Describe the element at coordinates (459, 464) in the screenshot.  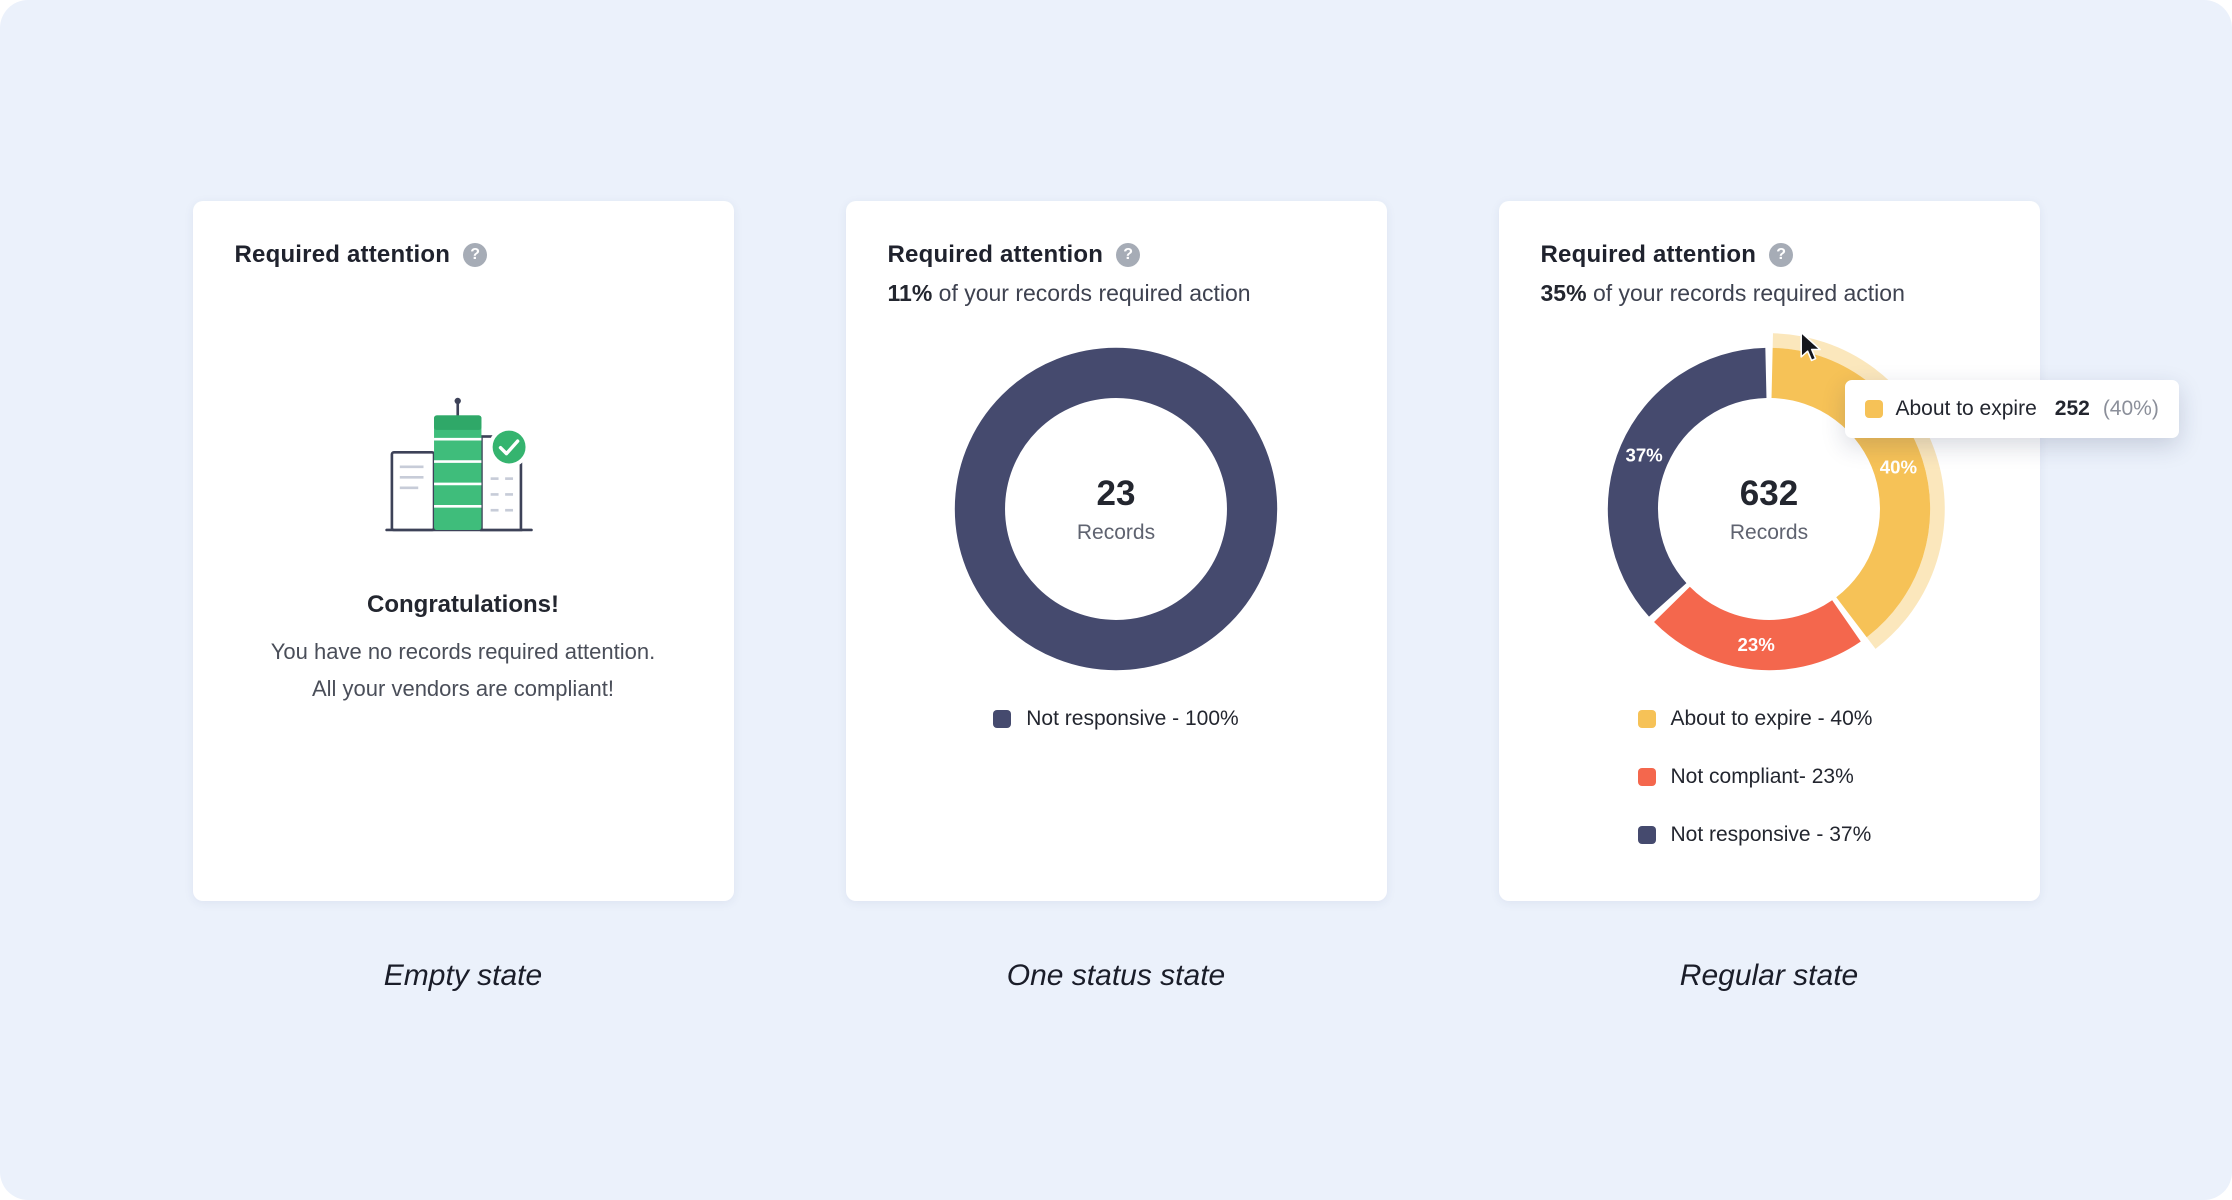
I see `buildings-illustration` at that location.